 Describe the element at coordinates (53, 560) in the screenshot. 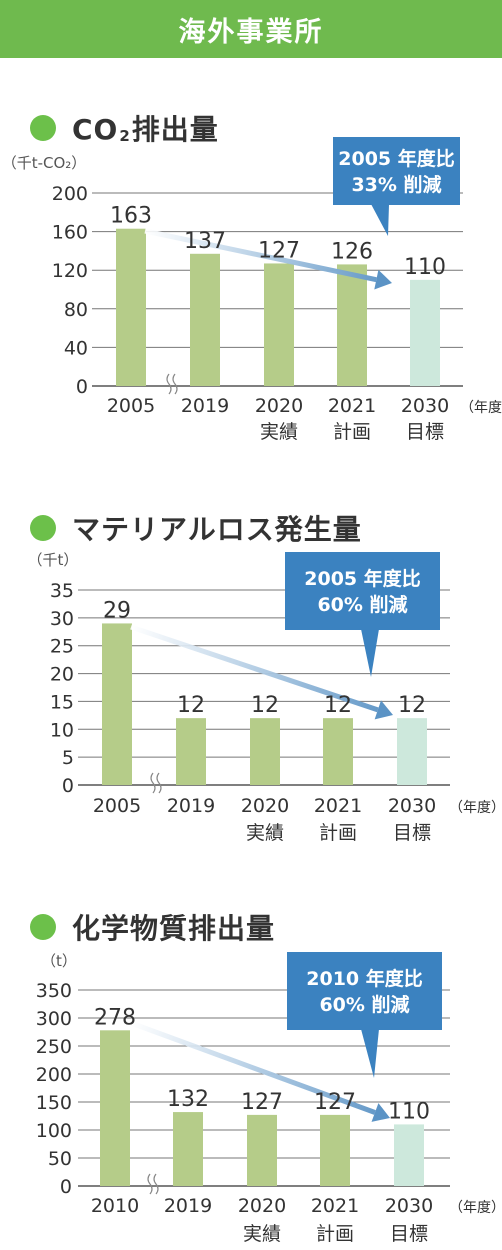

I see `y-unit-label: （千t）` at that location.